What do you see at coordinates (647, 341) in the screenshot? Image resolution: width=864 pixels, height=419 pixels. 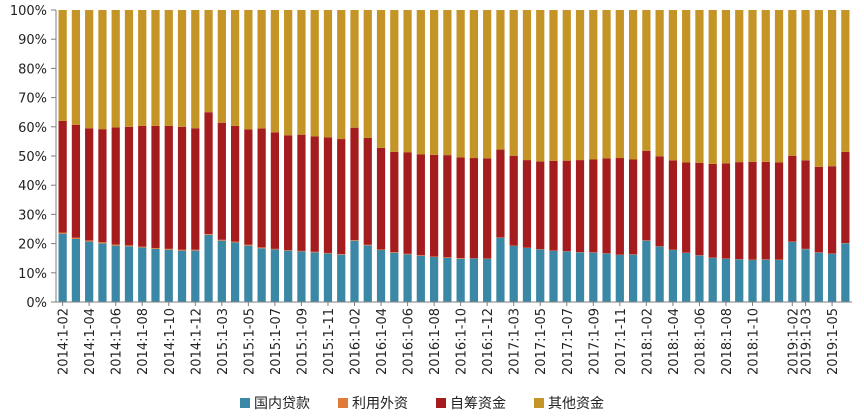 I see `x-tick-label: 2018:1-02` at bounding box center [647, 341].